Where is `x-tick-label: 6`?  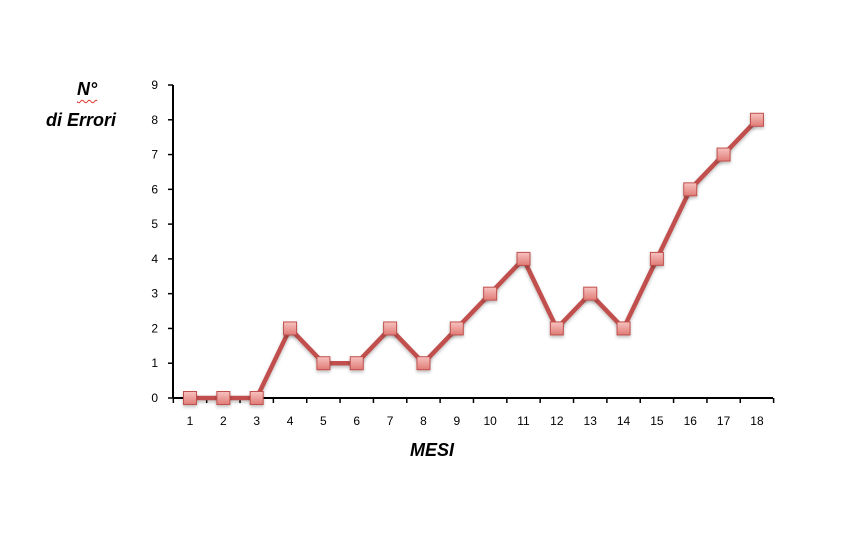 x-tick-label: 6 is located at coordinates (356, 421).